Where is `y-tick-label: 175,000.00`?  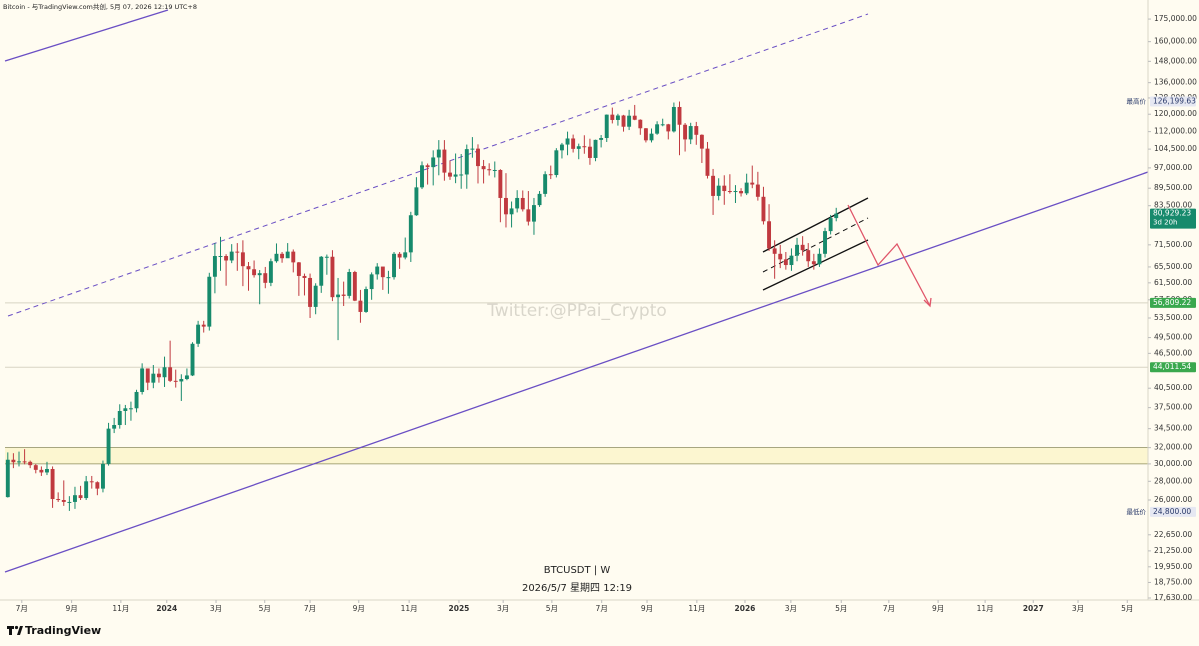
y-tick-label: 175,000.00 is located at coordinates (1175, 18).